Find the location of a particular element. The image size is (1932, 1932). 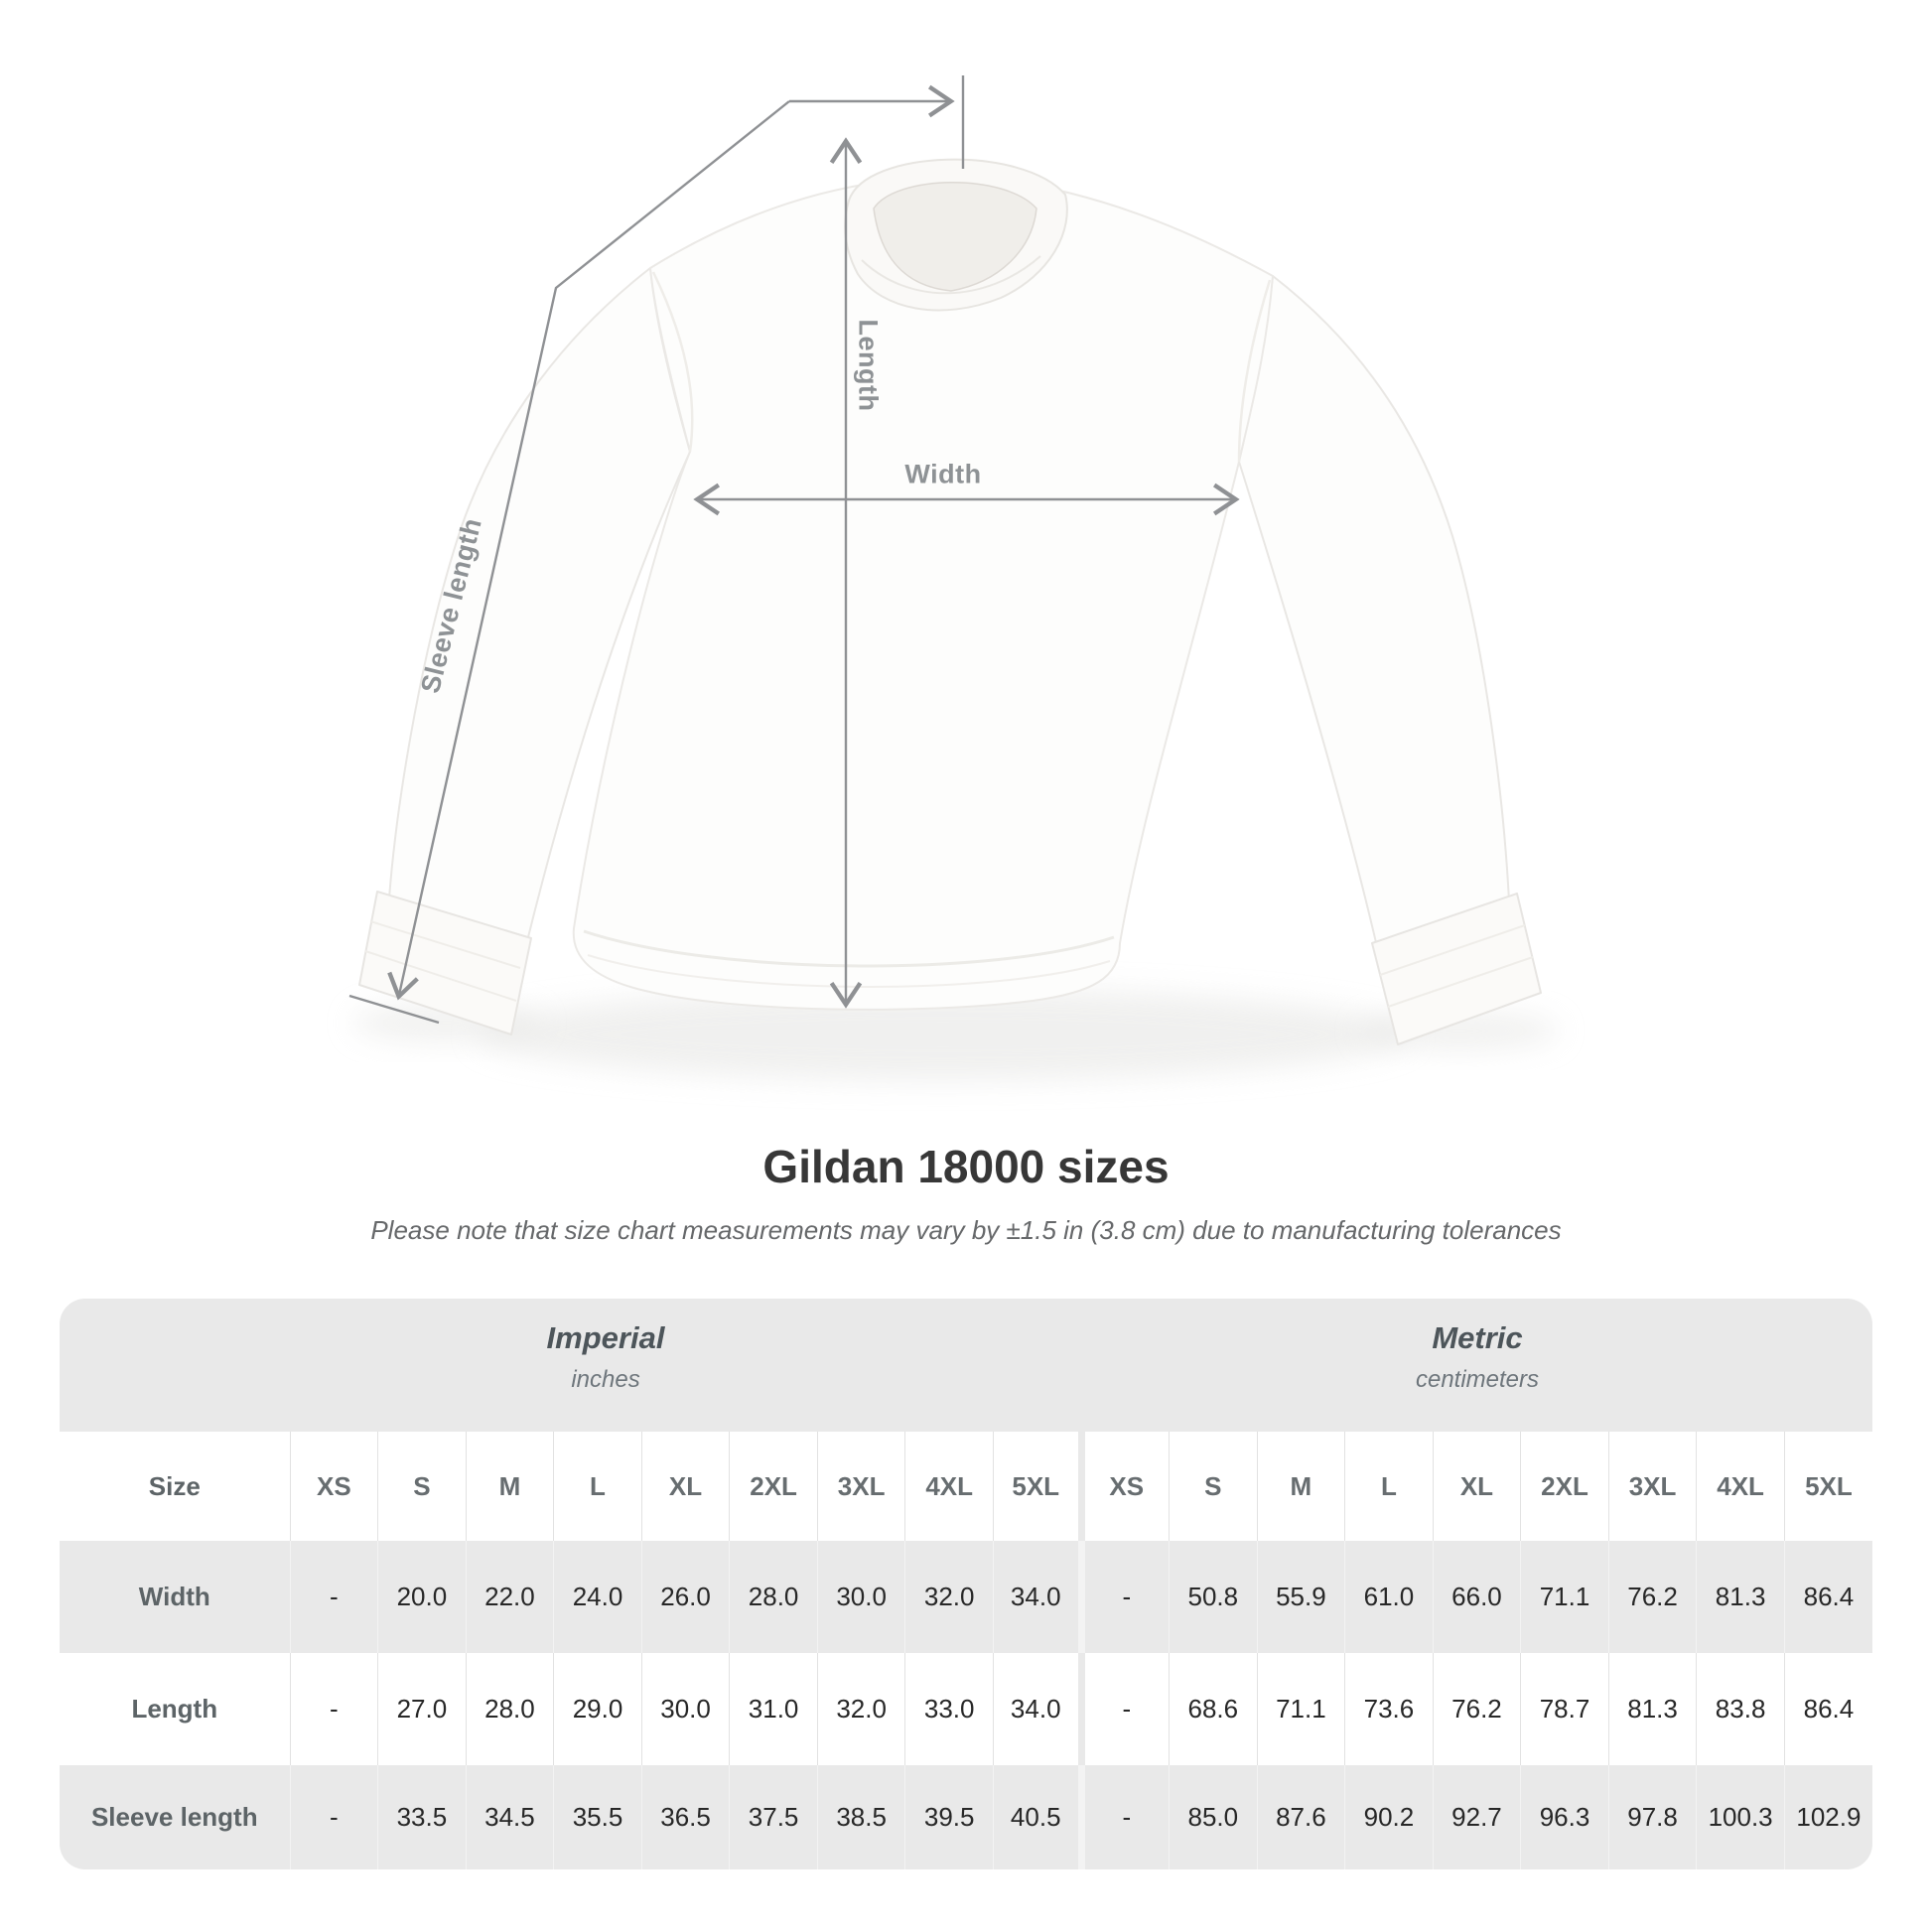

value-cell: 55.9 is located at coordinates (1300, 1597).